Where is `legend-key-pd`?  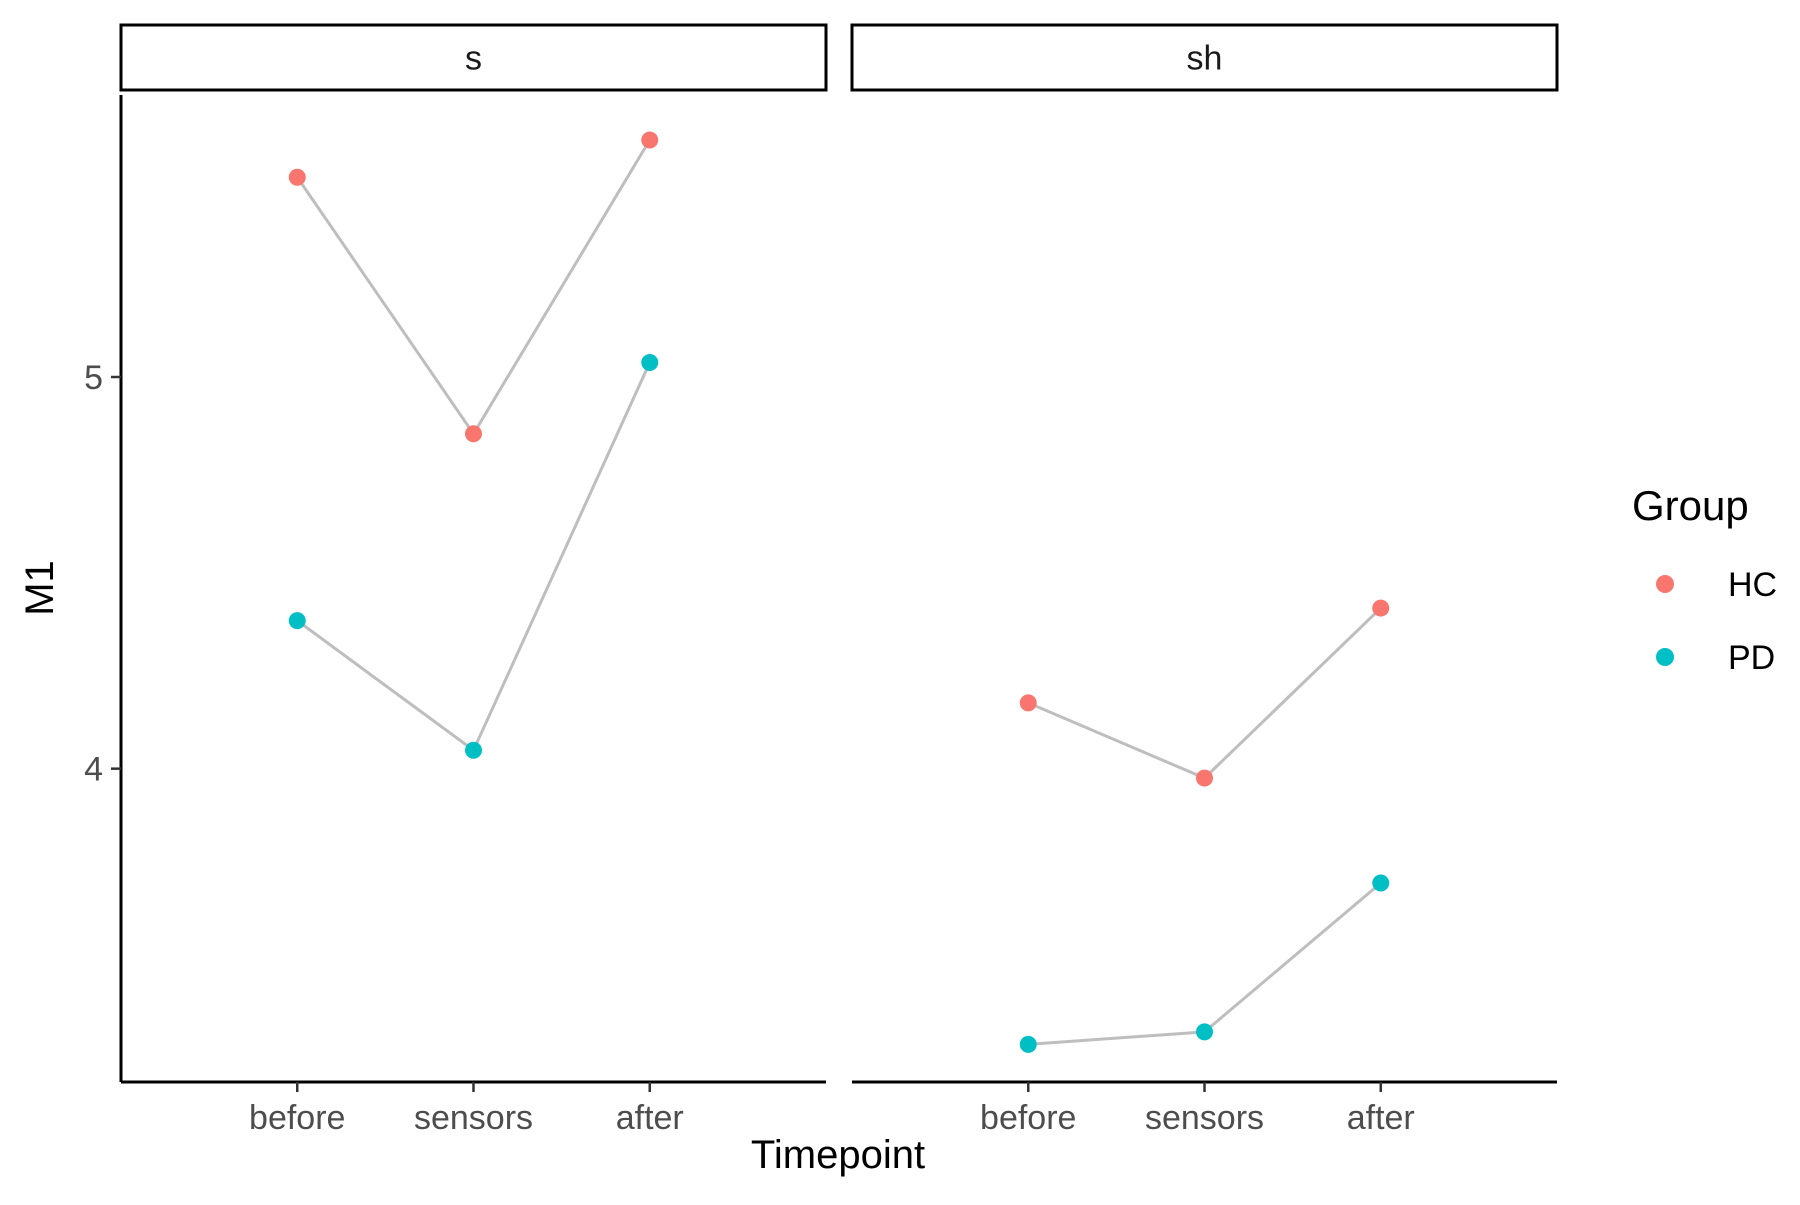 legend-key-pd is located at coordinates (1665, 657).